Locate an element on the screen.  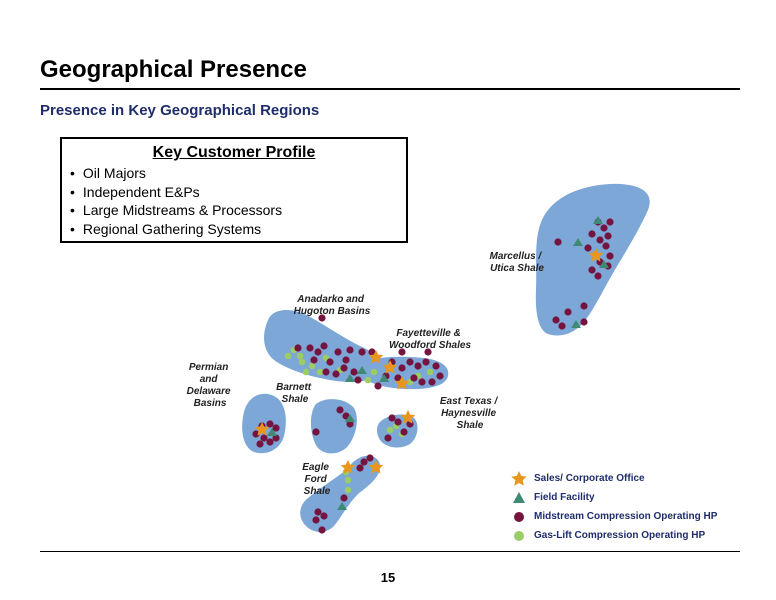
label-permian: Permian and Delaware Basins is located at coordinates (210, 385).